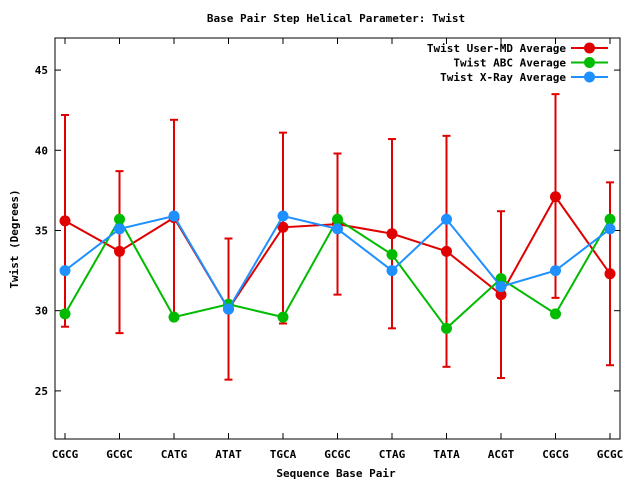 Image resolution: width=640 pixels, height=480 pixels. Describe the element at coordinates (392, 454) in the screenshot. I see `x-tick-label: CTAG` at that location.